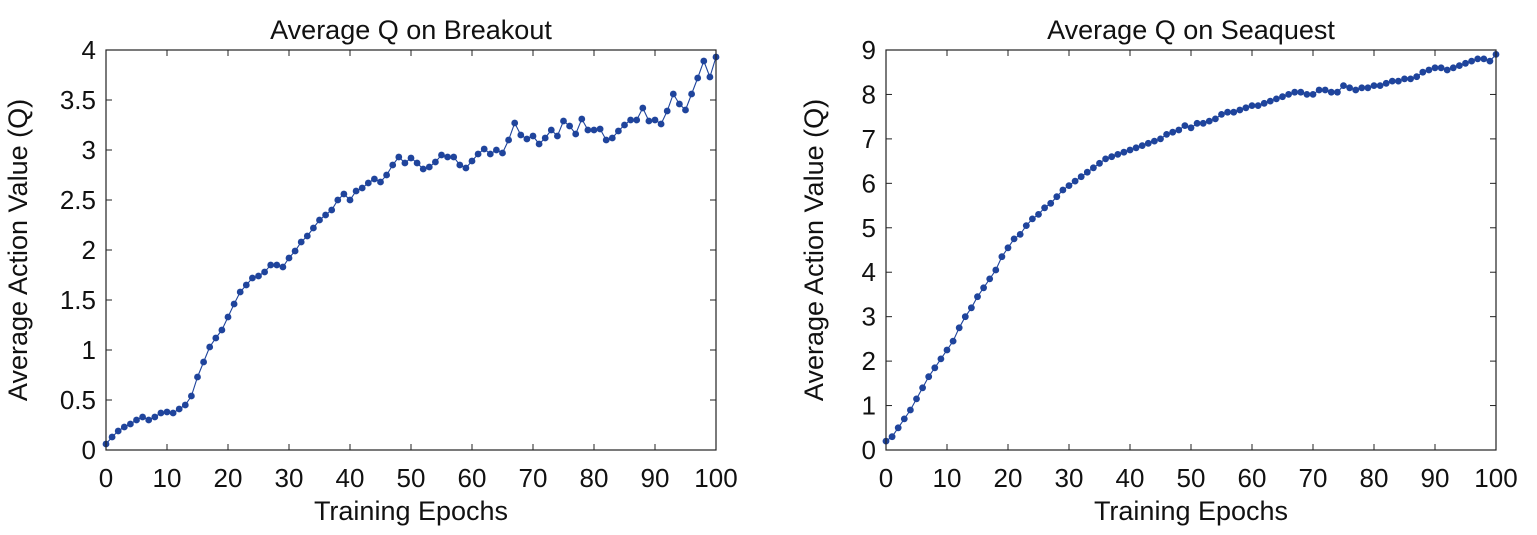 The height and width of the screenshot is (535, 1537). I want to click on y-axis-label: Average Action Value (Q), so click(814, 250).